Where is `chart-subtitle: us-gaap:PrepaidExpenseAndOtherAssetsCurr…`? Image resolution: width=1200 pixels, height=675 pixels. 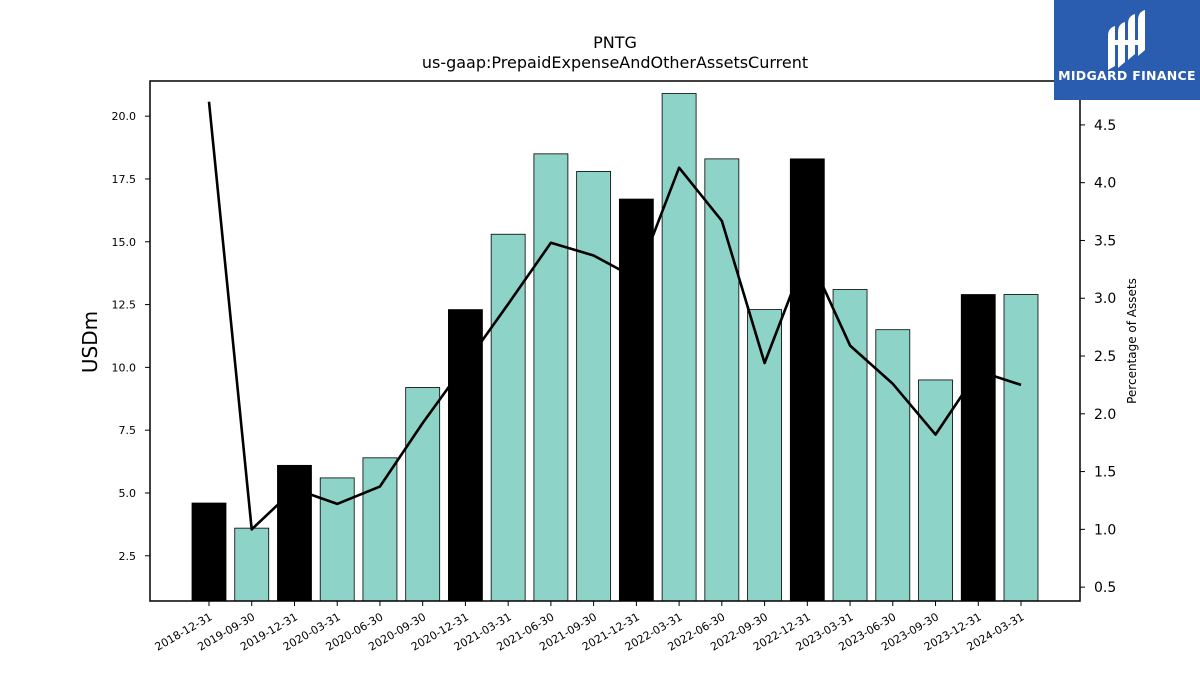 chart-subtitle: us-gaap:PrepaidExpenseAndOtherAssetsCurr… is located at coordinates (615, 62).